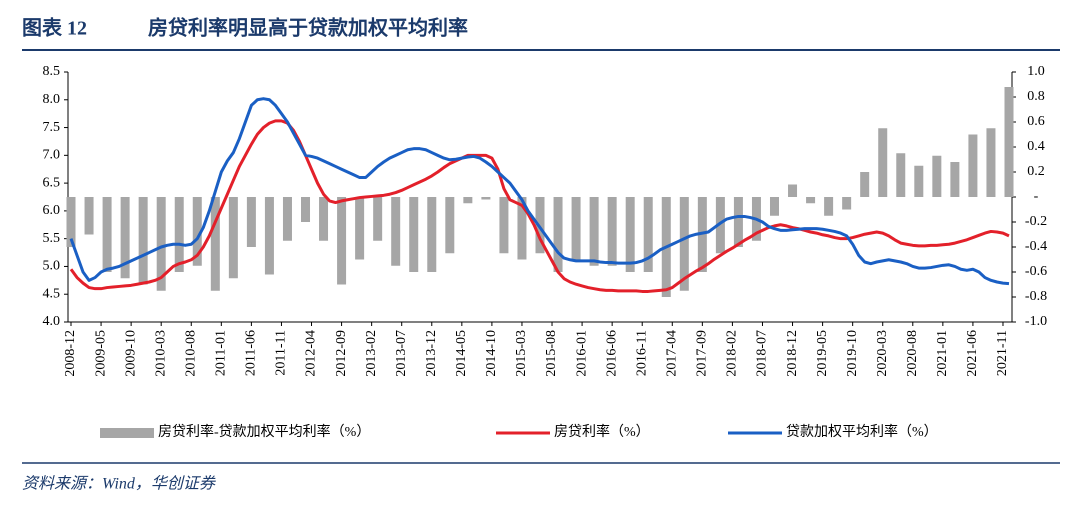  Describe the element at coordinates (401, 353) in the screenshot. I see `x-tick-label: 2013-07` at that location.